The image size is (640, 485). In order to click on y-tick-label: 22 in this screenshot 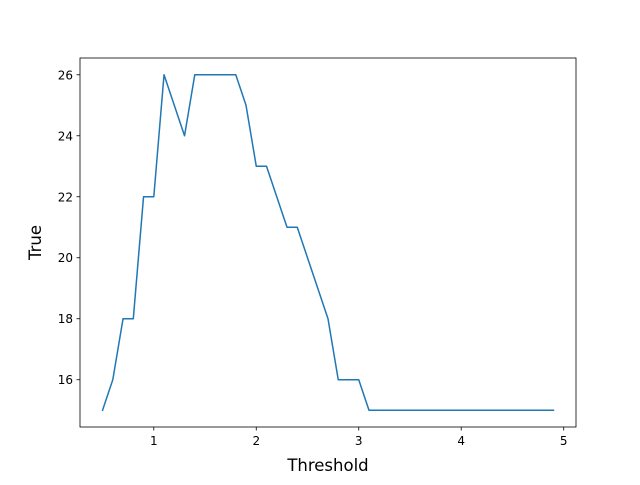, I will do `click(65, 197)`.